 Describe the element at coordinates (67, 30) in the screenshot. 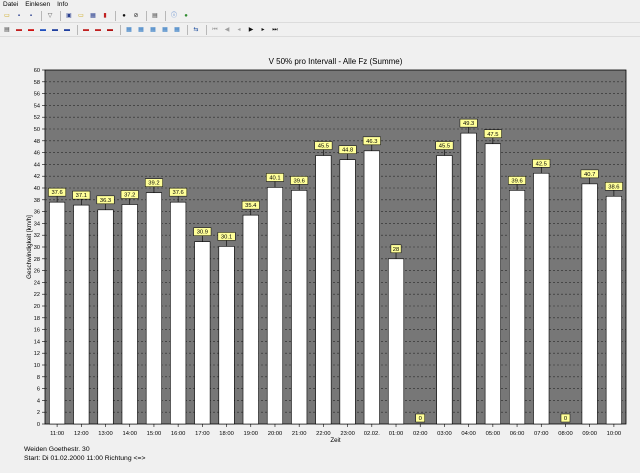

I see `bus-icon: ▬` at that location.